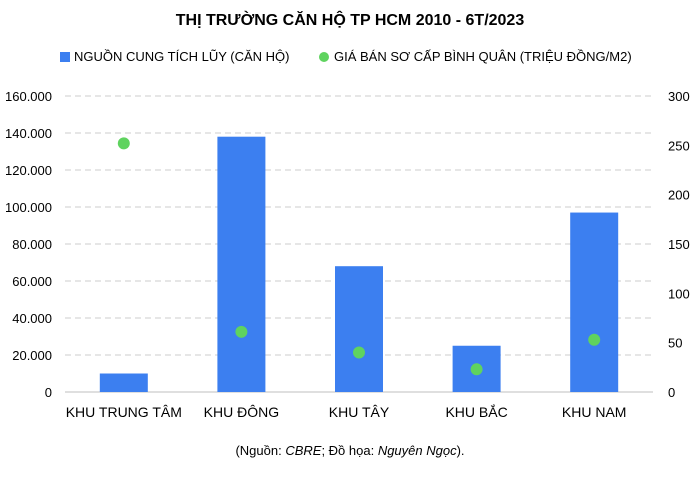 The image size is (700, 479). I want to click on category-label: KHU TRUNG TÂM, so click(124, 412).